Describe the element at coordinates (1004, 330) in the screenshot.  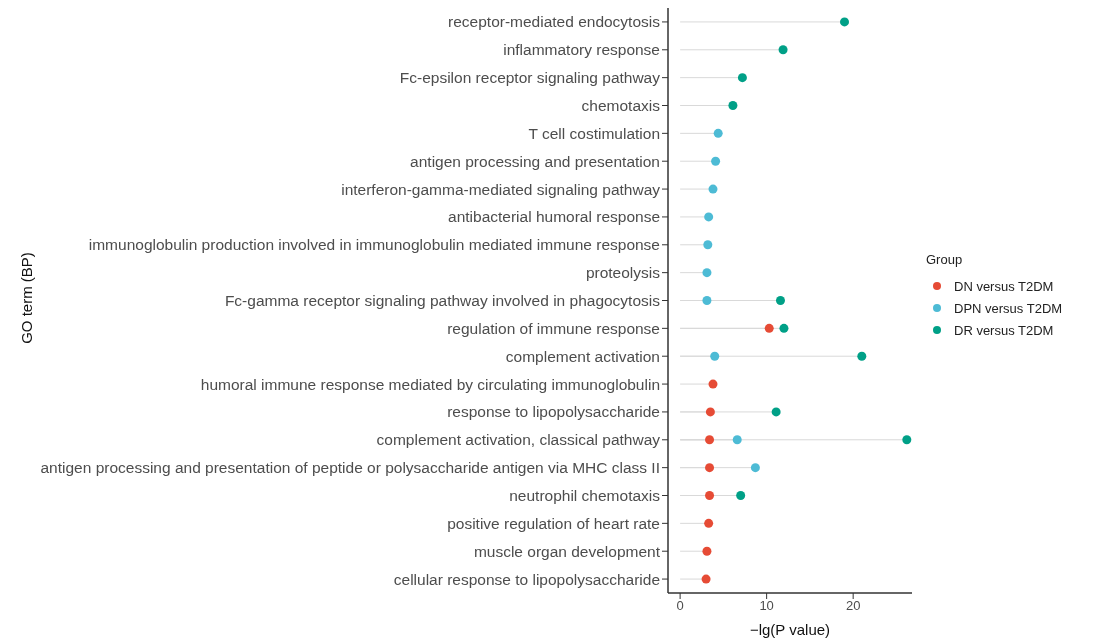
I see `legend-label: DR versus T2DM` at that location.